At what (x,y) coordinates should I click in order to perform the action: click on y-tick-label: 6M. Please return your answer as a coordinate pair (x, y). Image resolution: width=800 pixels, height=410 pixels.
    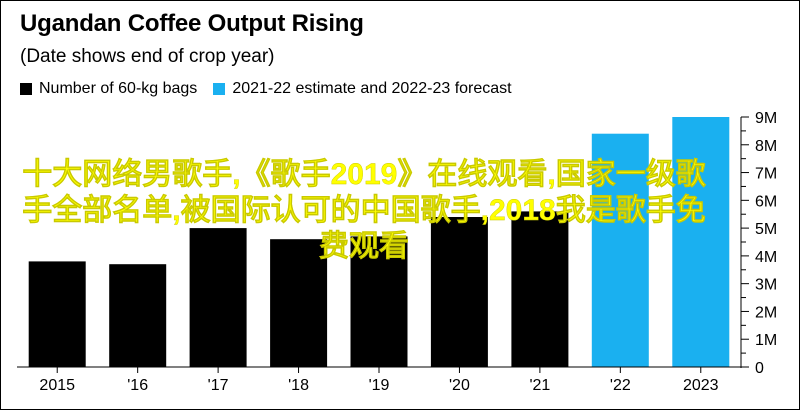
    Looking at the image, I should click on (766, 201).